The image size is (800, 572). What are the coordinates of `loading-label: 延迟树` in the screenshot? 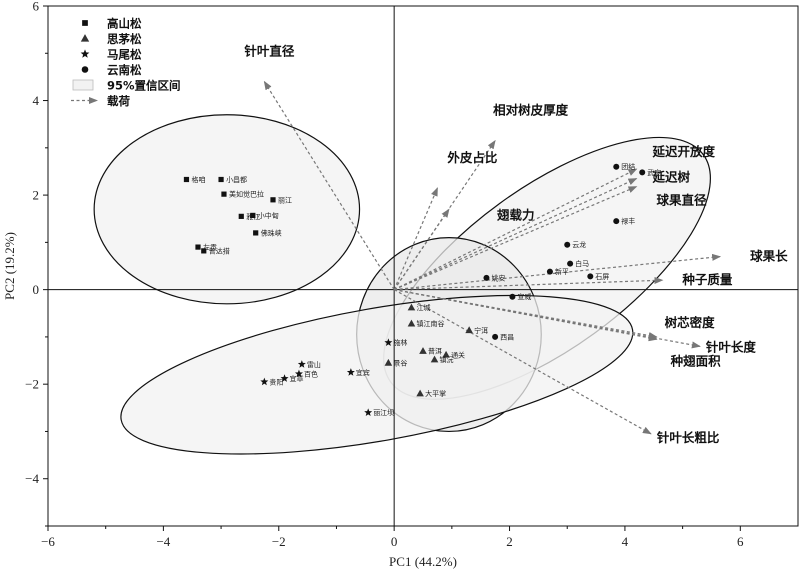 It's located at (670, 177).